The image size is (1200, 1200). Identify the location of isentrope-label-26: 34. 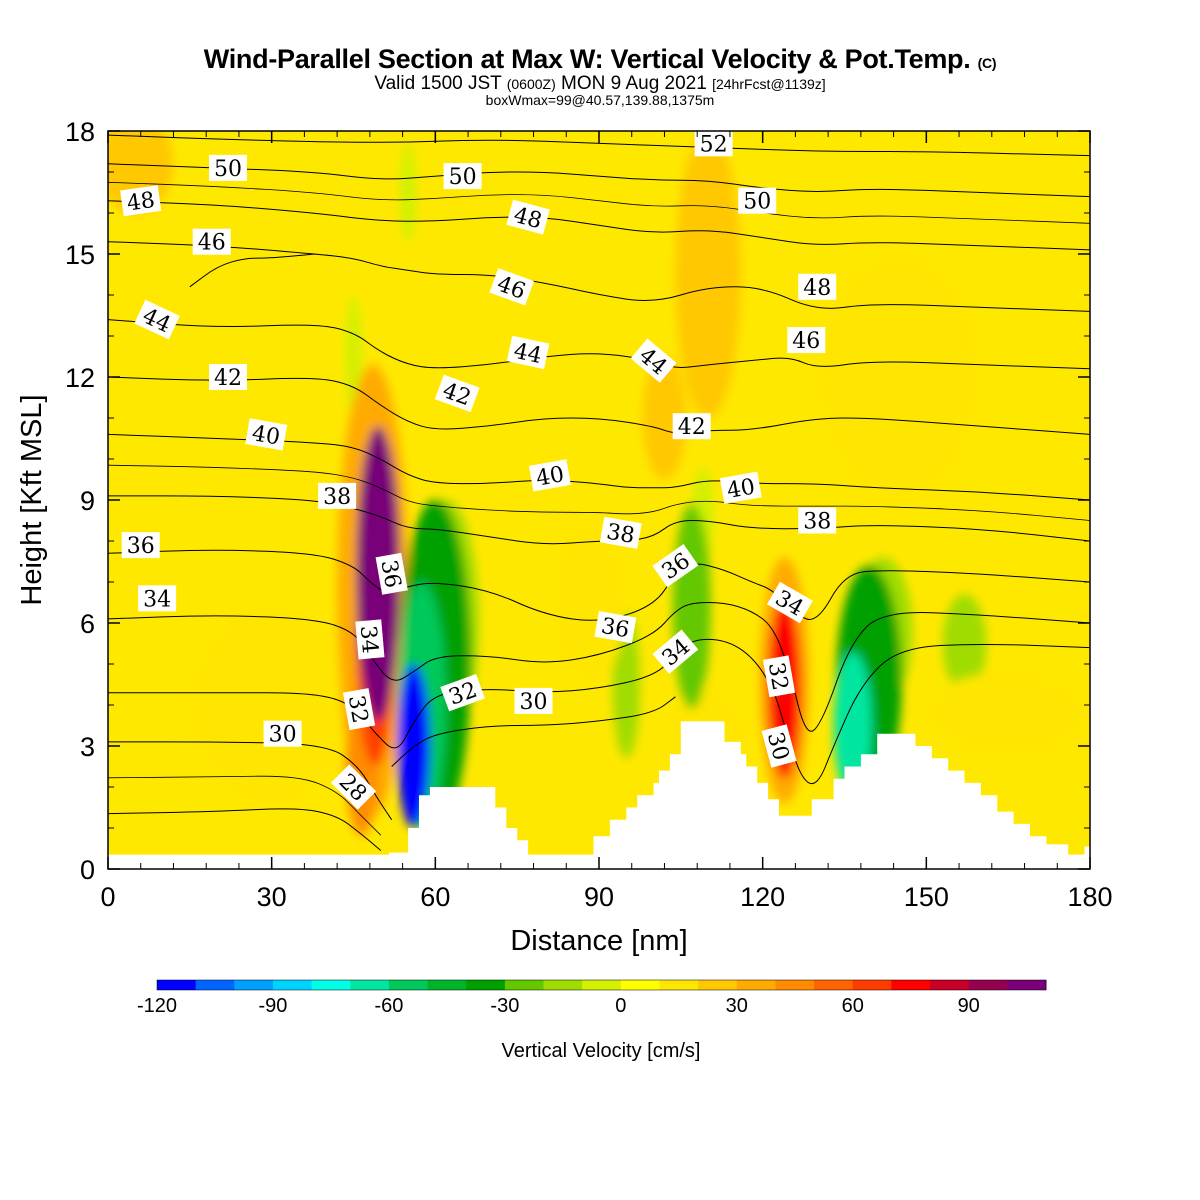
(370, 639).